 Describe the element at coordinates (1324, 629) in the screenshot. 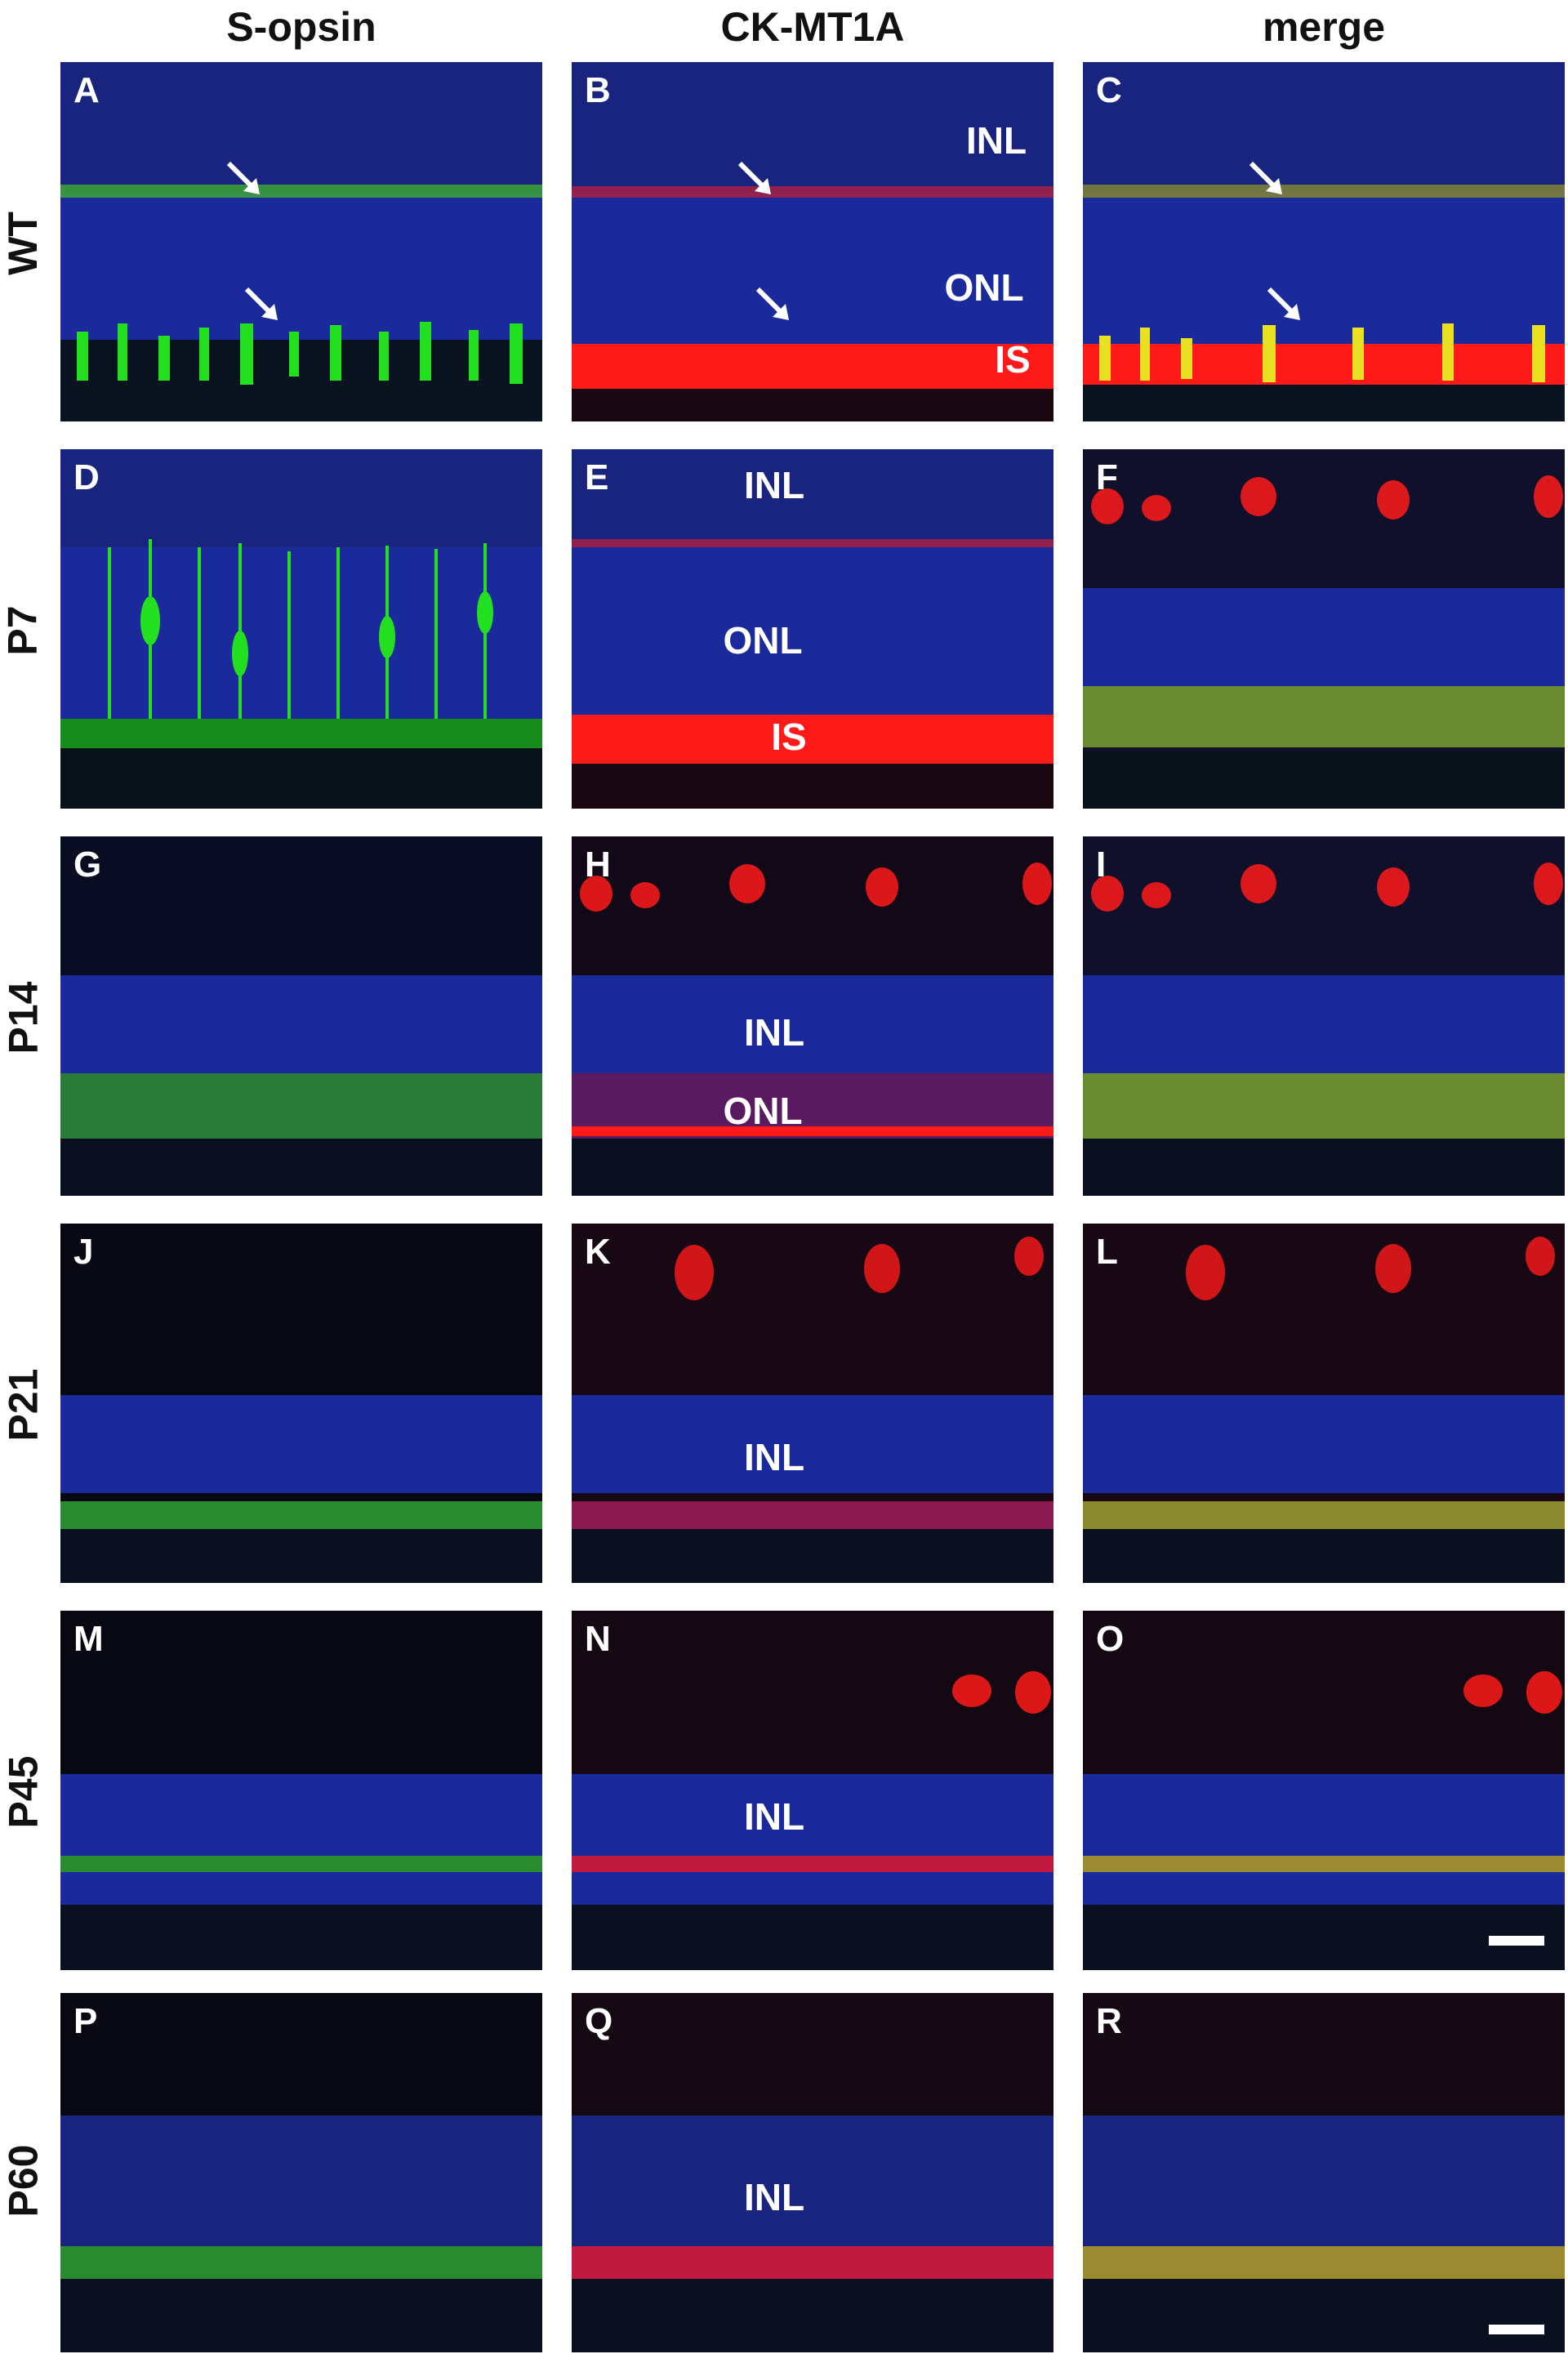

I see `panel-f: F` at that location.